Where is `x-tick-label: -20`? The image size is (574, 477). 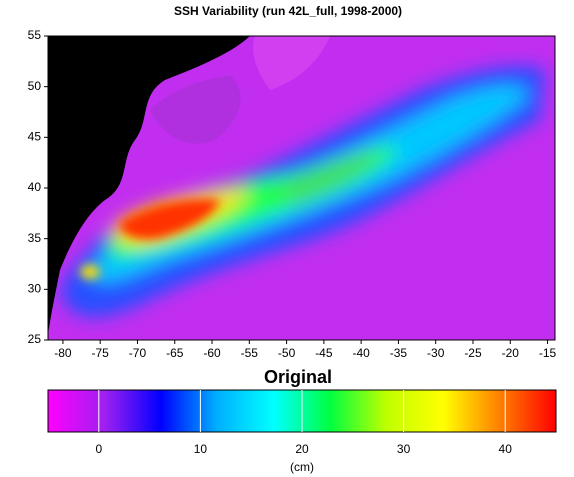 x-tick-label: -20 is located at coordinates (511, 353).